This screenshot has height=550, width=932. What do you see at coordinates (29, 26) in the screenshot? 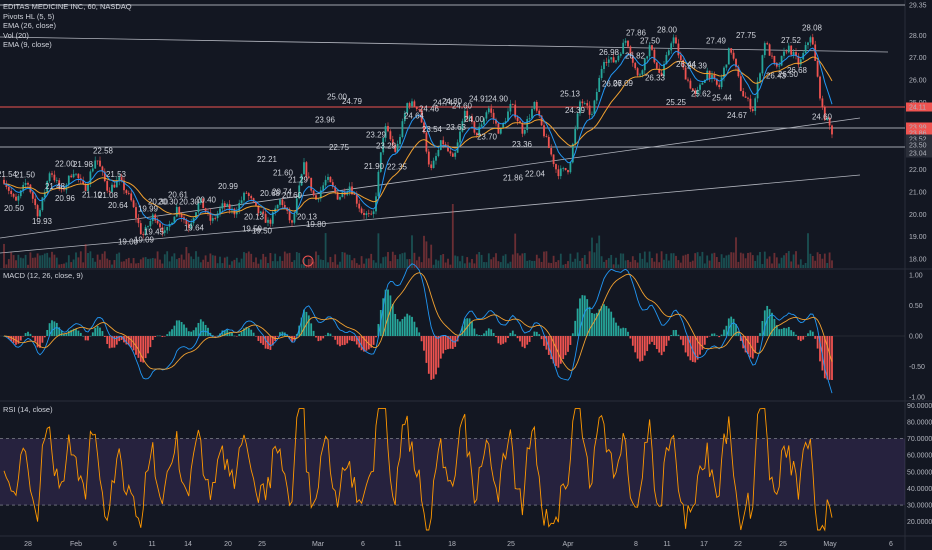
I see `indicator-ema26: EMA (26, close)` at bounding box center [29, 26].